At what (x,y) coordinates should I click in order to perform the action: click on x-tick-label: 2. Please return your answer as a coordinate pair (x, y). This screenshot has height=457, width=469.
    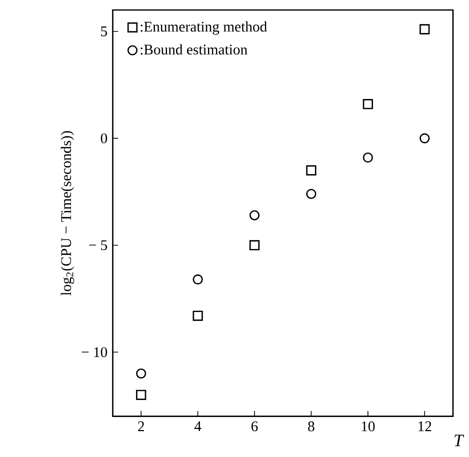
    Looking at the image, I should click on (141, 426).